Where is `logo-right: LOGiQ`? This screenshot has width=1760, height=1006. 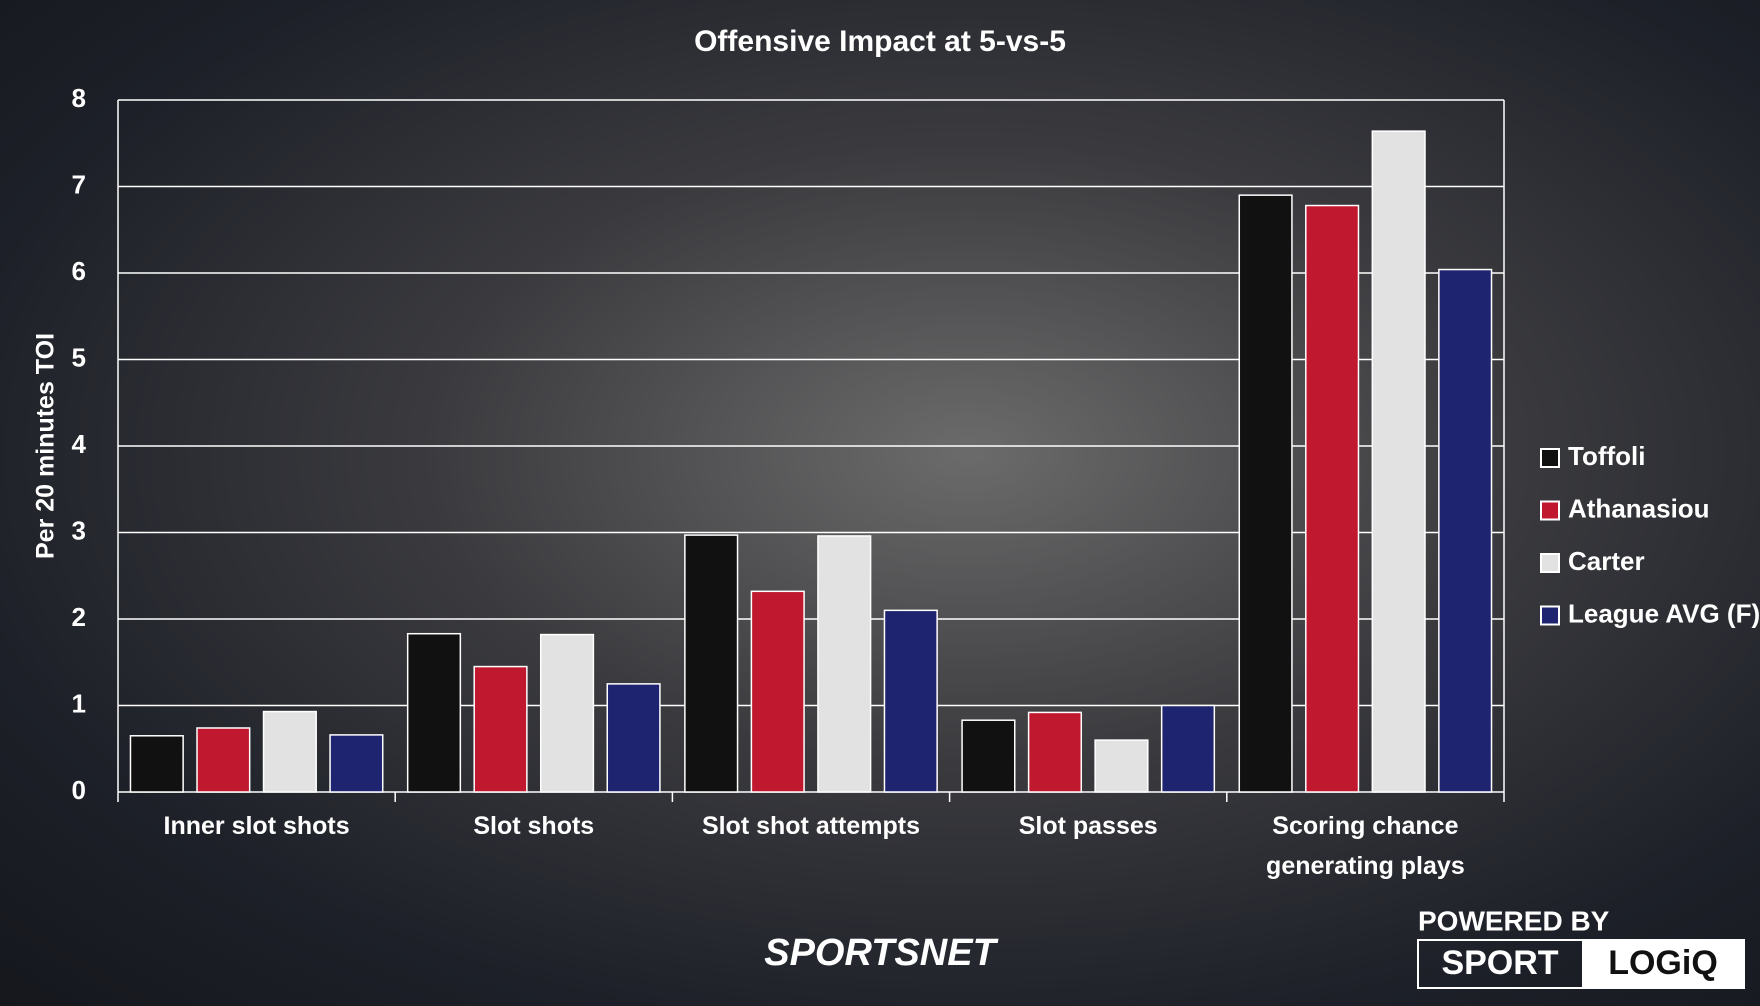
logo-right: LOGiQ is located at coordinates (1663, 963).